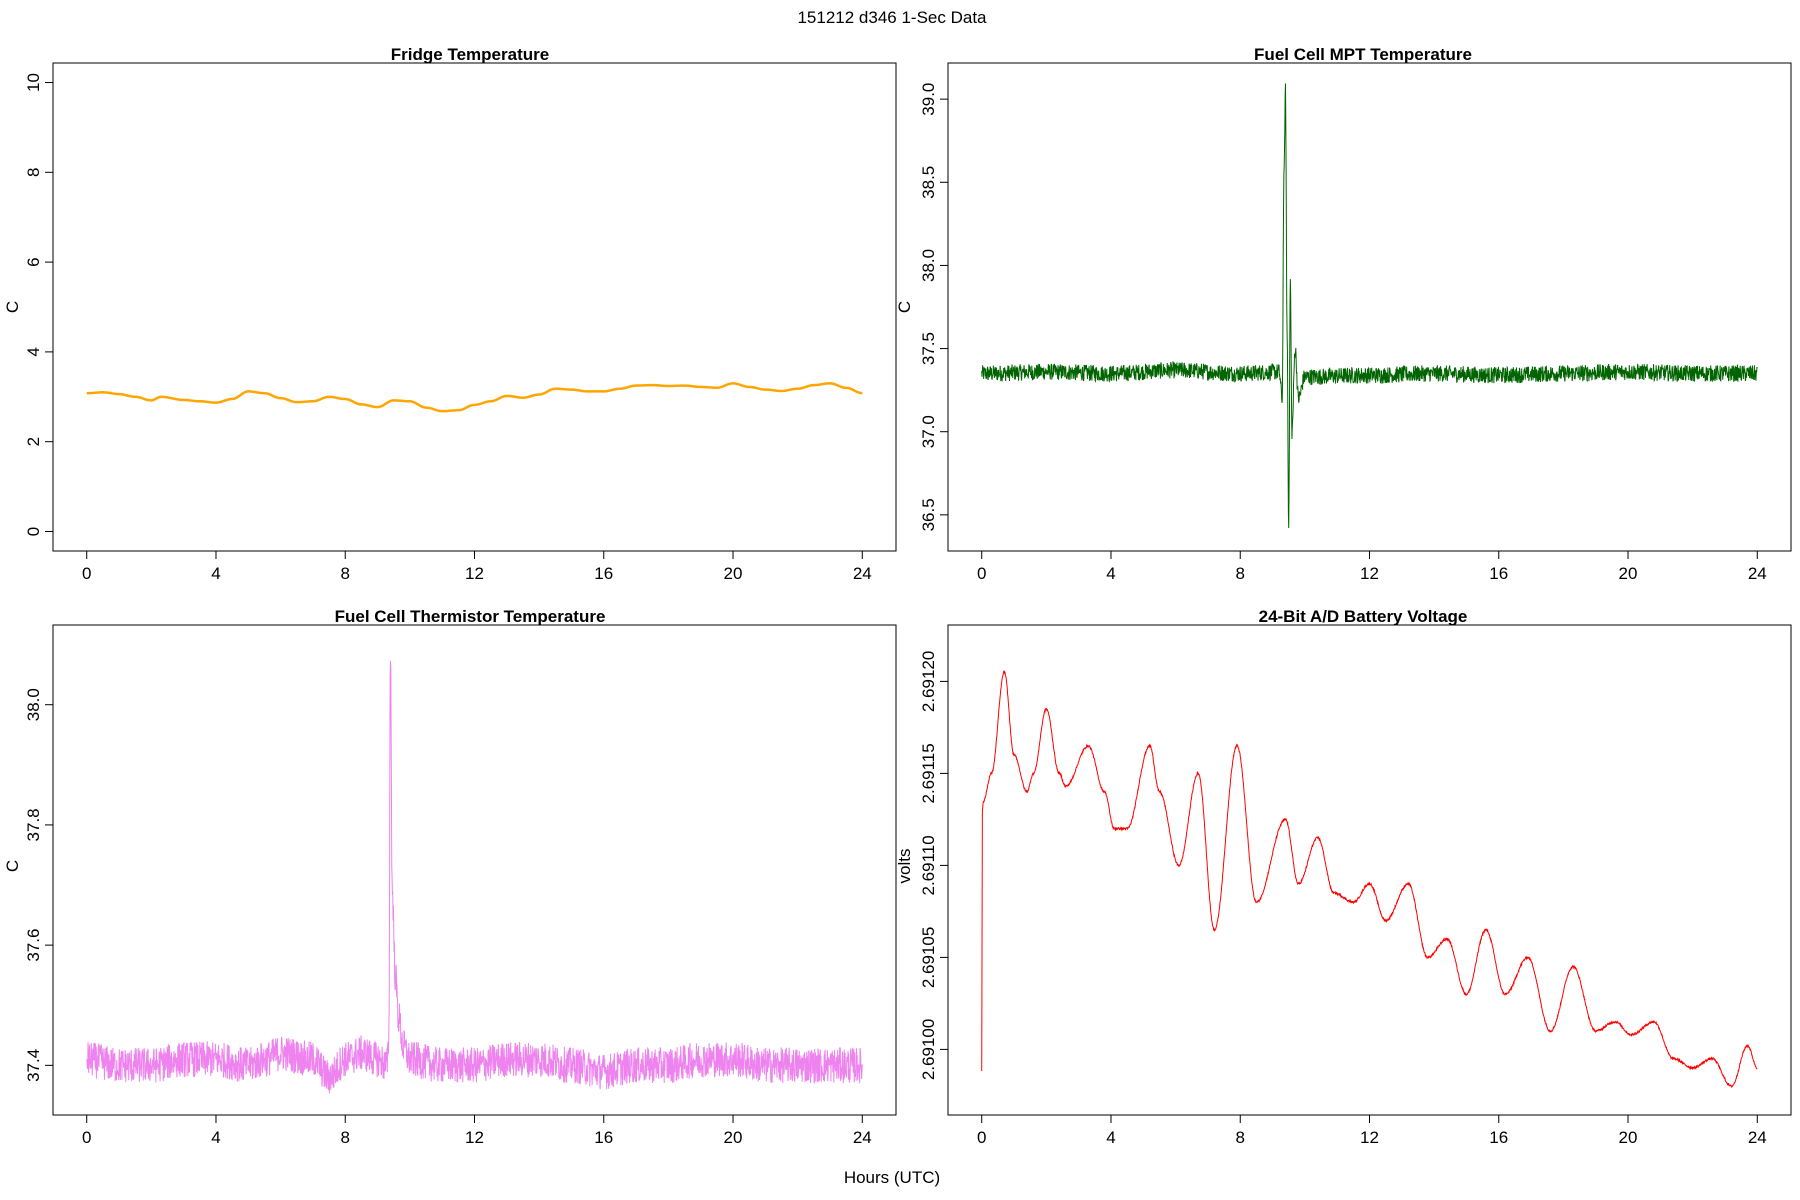 The height and width of the screenshot is (1200, 1800). What do you see at coordinates (928, 348) in the screenshot?
I see `y-tick-label: 37.5` at bounding box center [928, 348].